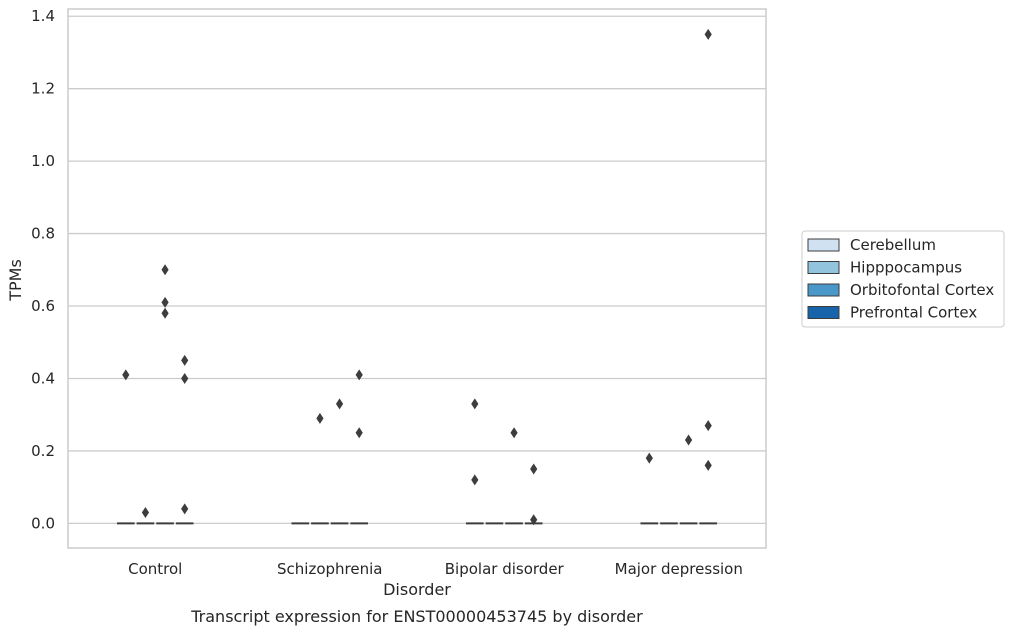  Describe the element at coordinates (43, 523) in the screenshot. I see `y-tick-label: 0.0` at that location.